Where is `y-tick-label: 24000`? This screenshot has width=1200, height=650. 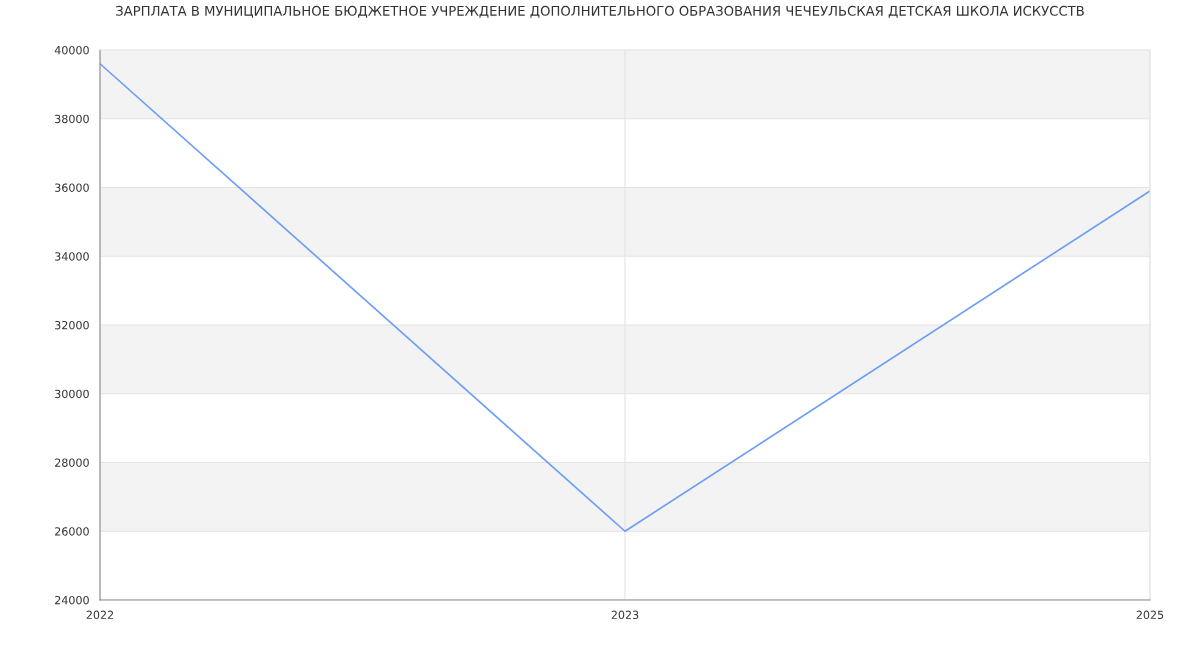 y-tick-label: 24000 is located at coordinates (72, 600).